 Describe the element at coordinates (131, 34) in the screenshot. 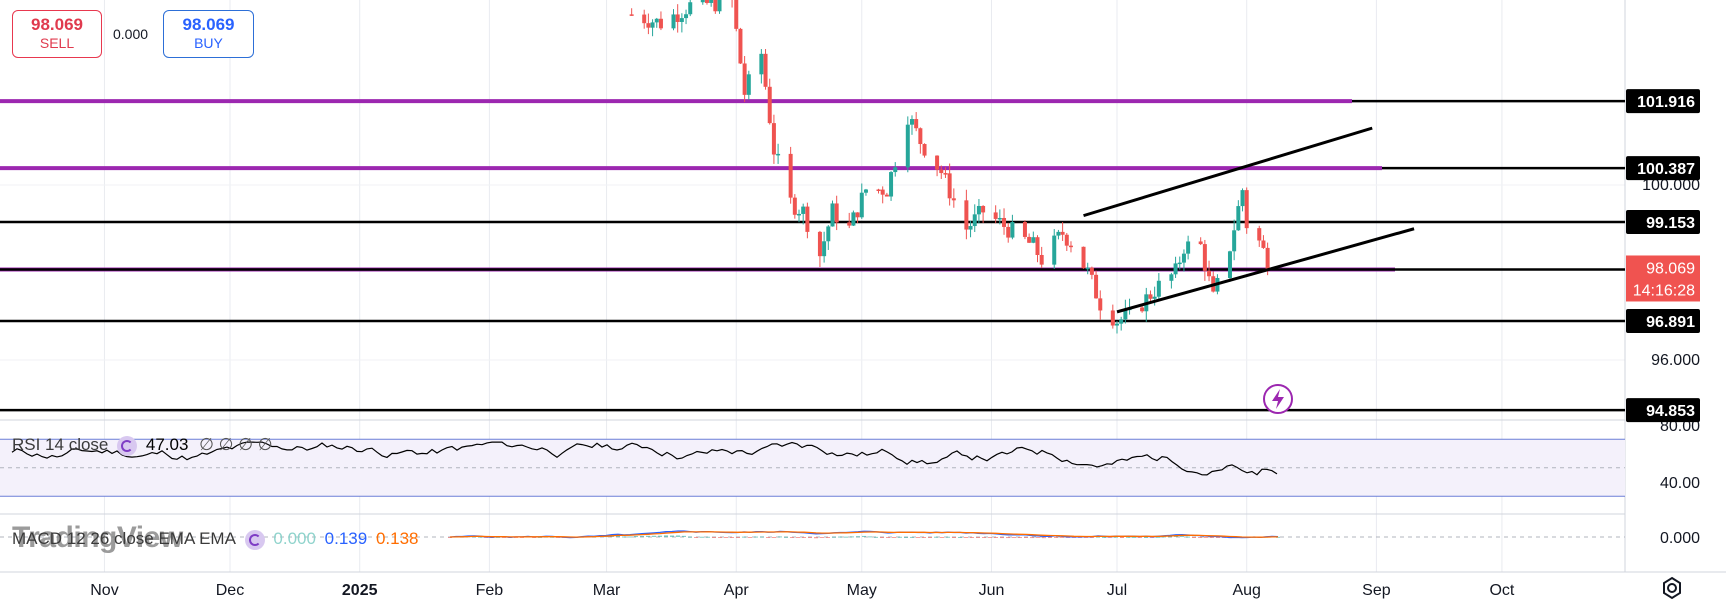

I see `spread-value: 0.000` at that location.